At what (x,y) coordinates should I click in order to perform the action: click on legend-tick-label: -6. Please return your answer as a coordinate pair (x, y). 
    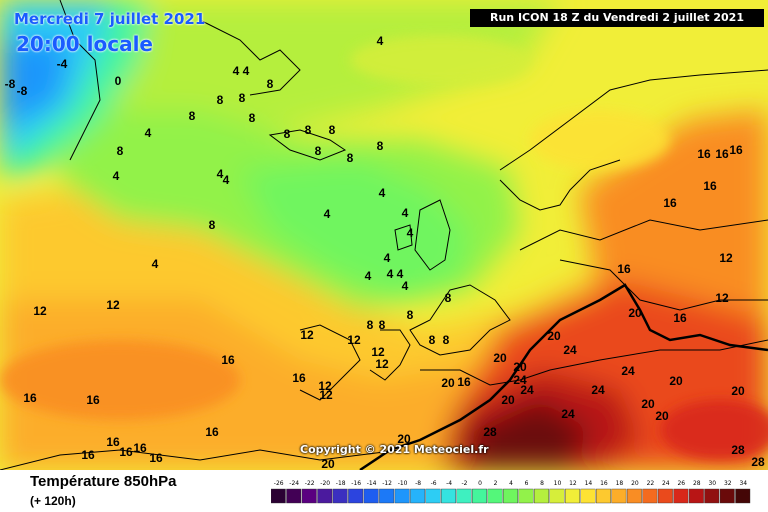
    Looking at the image, I should click on (434, 483).